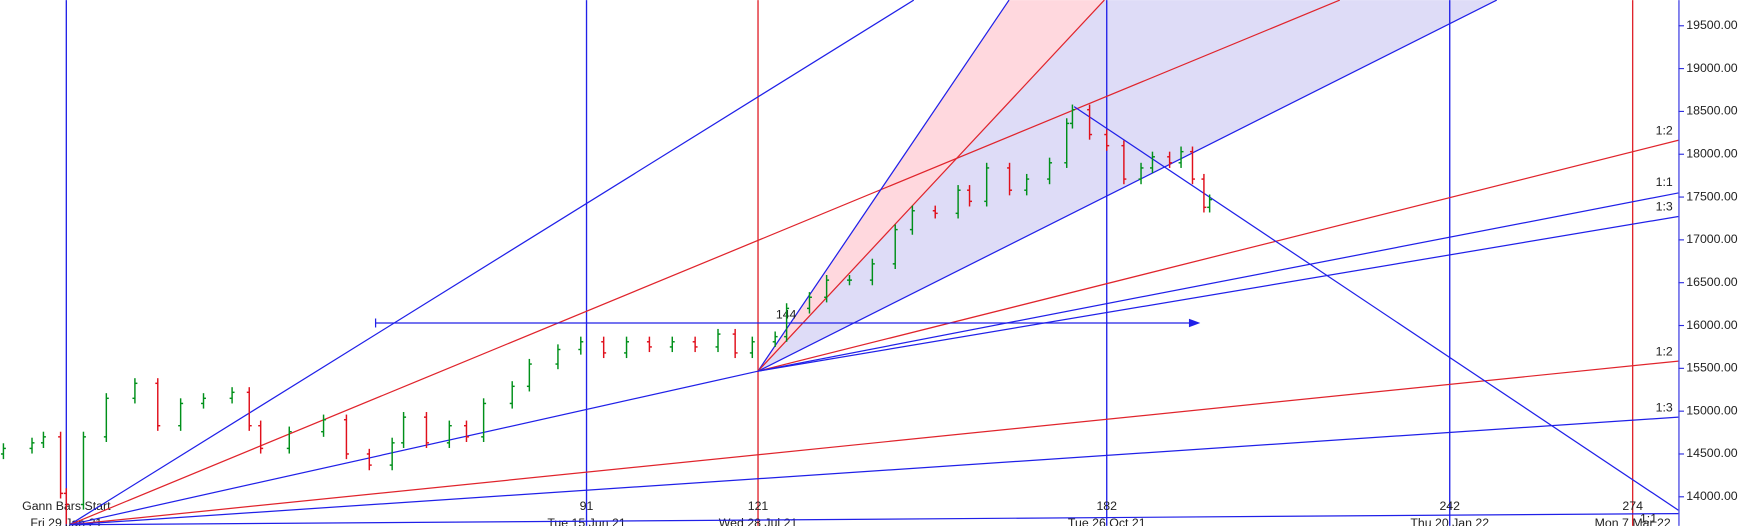 The image size is (1758, 526). What do you see at coordinates (1106, 506) in the screenshot?
I see `marker-count: 182` at bounding box center [1106, 506].